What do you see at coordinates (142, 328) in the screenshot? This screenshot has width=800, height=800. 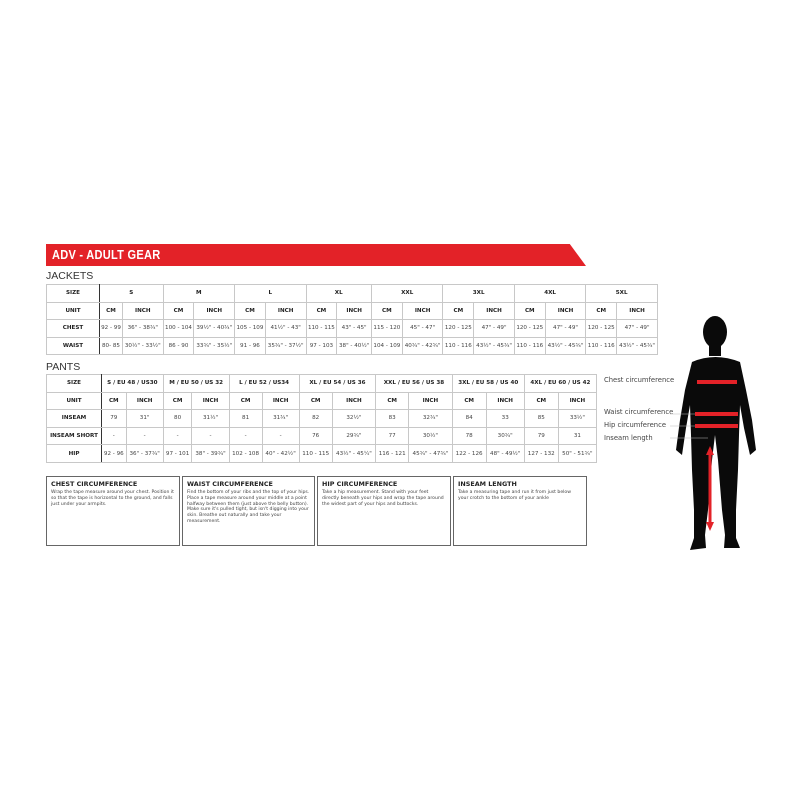 I see `value-cell: 36" - 38¾"` at bounding box center [142, 328].